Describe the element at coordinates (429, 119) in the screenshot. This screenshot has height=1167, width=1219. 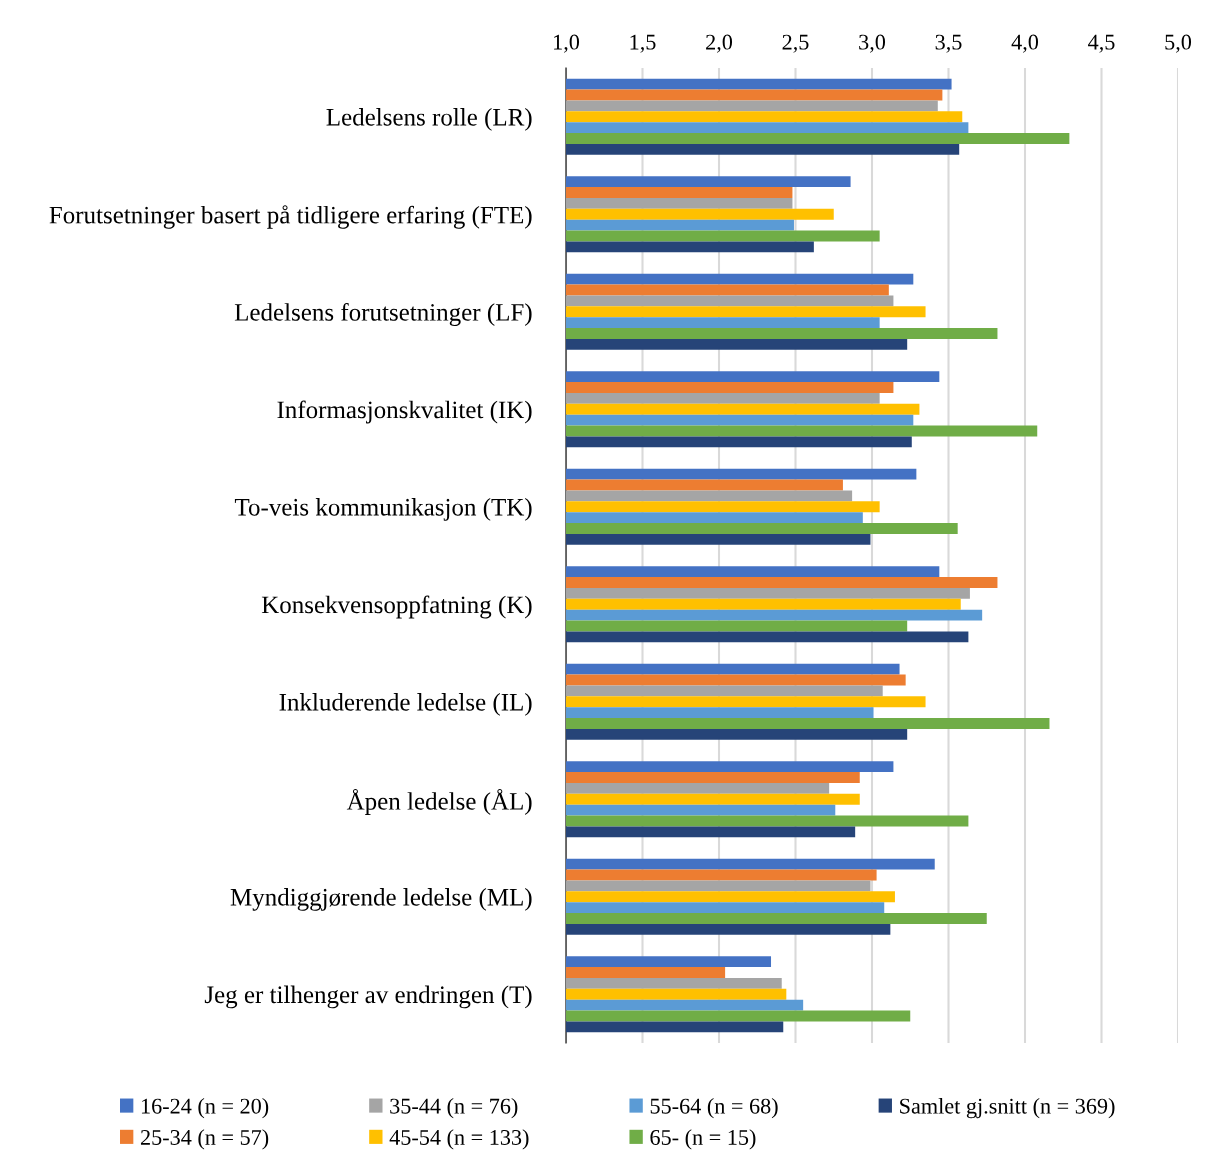
I see `y-tick-label: Ledelsens rolle (LR)` at that location.